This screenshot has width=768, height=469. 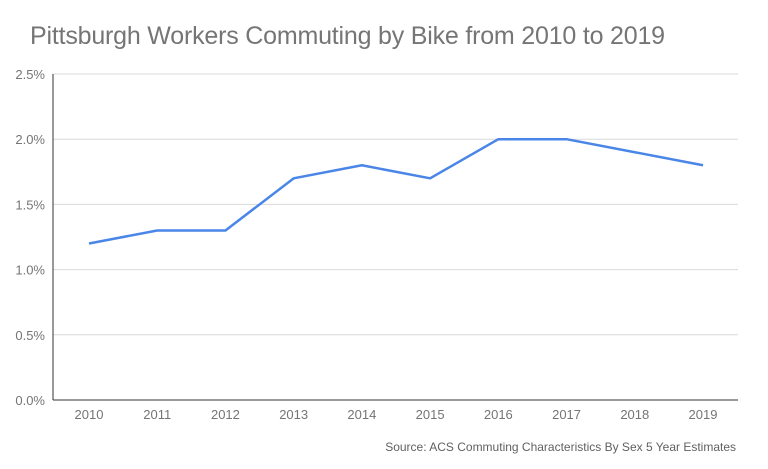 I want to click on x-tick-label: 2019, so click(x=703, y=414).